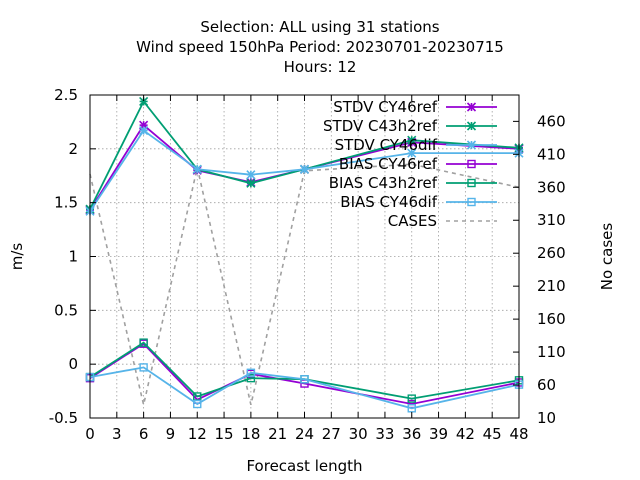 Image resolution: width=640 pixels, height=480 pixels. I want to click on x-tick-label: 21, so click(277, 434).